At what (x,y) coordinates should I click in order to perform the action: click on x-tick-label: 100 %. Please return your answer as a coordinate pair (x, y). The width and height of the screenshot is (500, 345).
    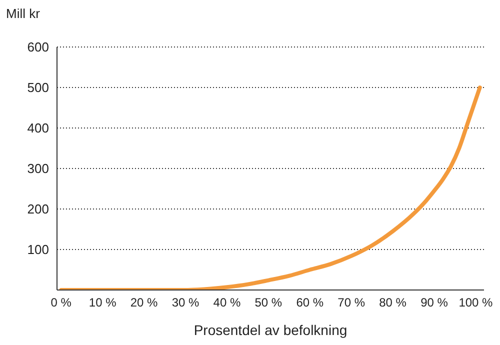
    Looking at the image, I should click on (476, 303).